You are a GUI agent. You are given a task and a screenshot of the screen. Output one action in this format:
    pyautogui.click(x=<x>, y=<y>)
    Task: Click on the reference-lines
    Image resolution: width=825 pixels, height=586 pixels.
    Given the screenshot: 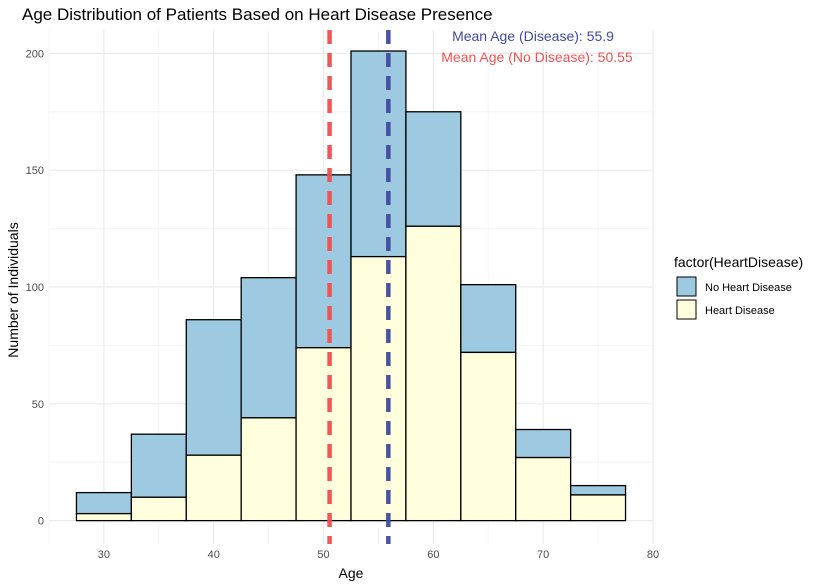 What is the action you would take?
    pyautogui.click(x=359, y=287)
    